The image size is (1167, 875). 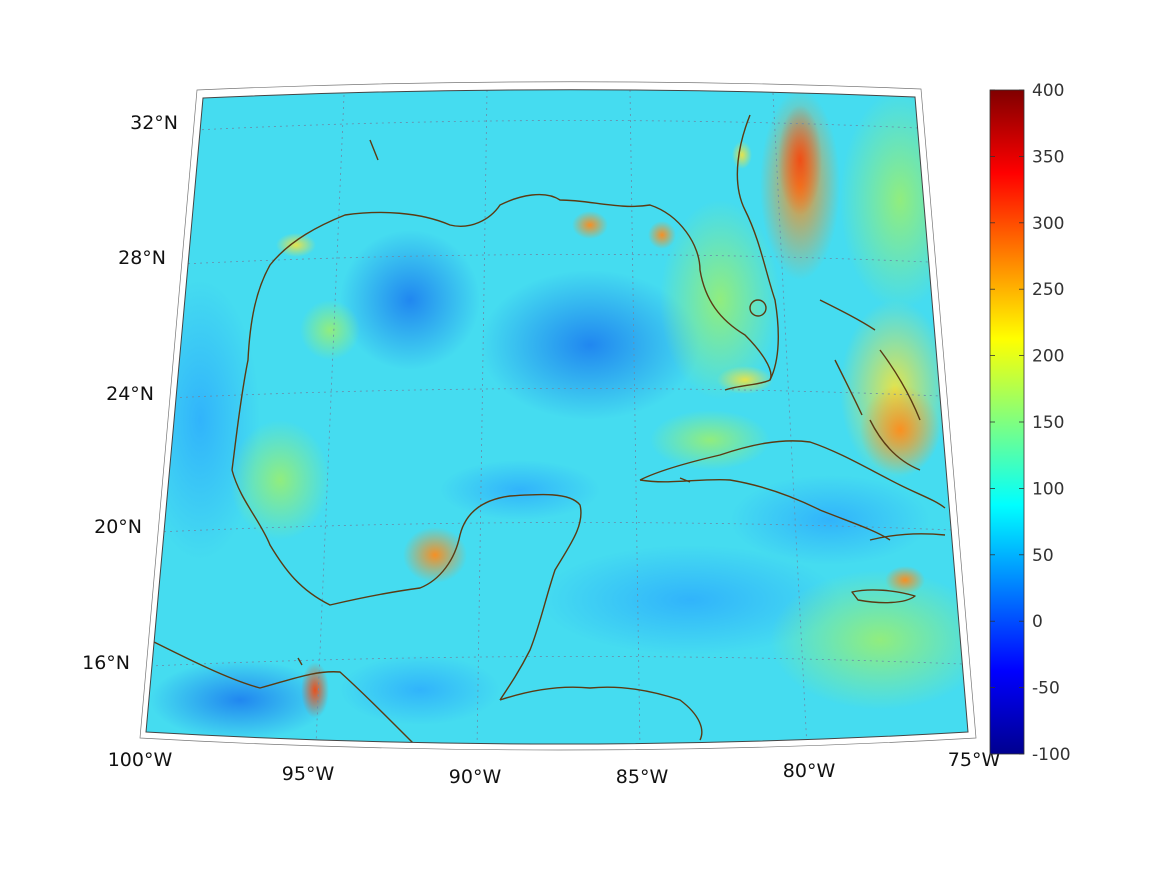 What do you see at coordinates (1048, 423) in the screenshot?
I see `colorbar-tick-label: 150` at bounding box center [1048, 423].